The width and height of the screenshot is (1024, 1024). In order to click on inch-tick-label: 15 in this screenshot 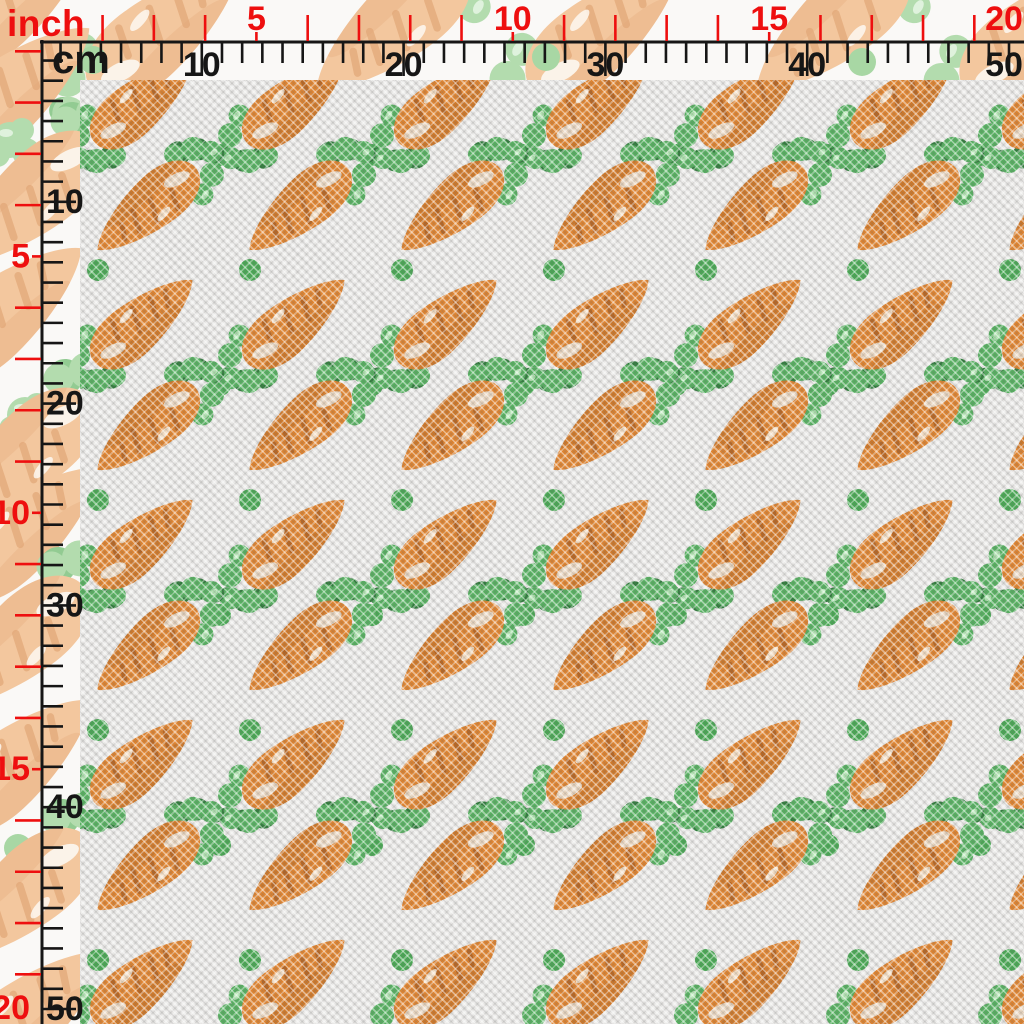, I will do `click(15, 769)`.